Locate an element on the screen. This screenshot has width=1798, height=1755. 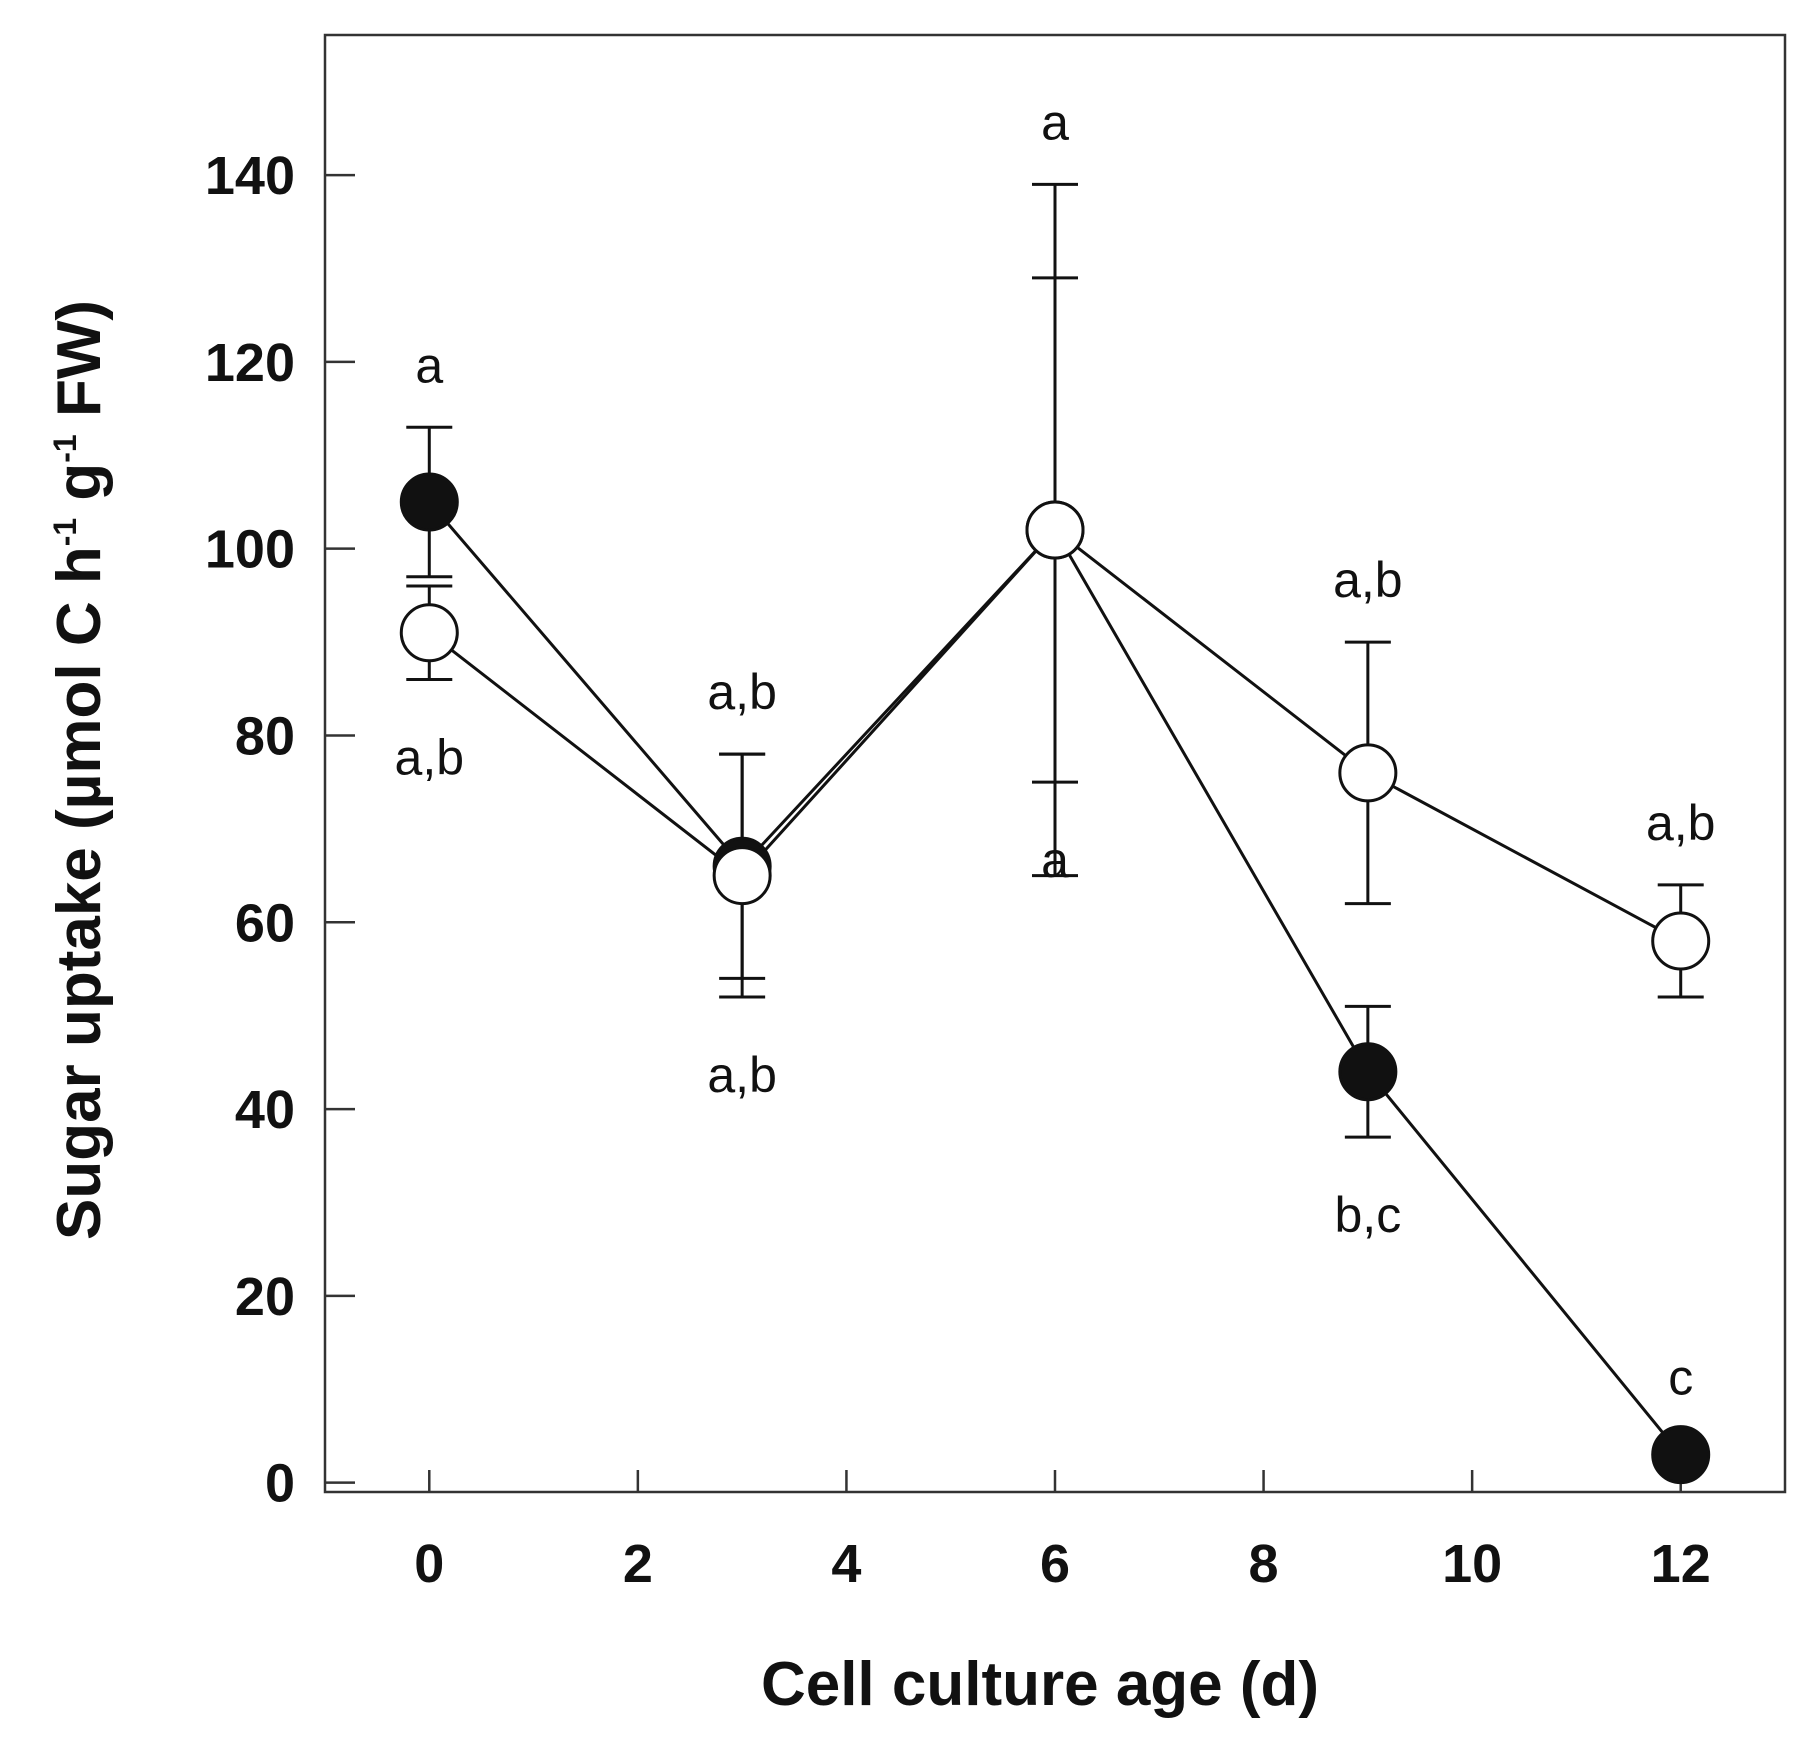
y-axis-title-sup1: -1 is located at coordinates (65, 532).